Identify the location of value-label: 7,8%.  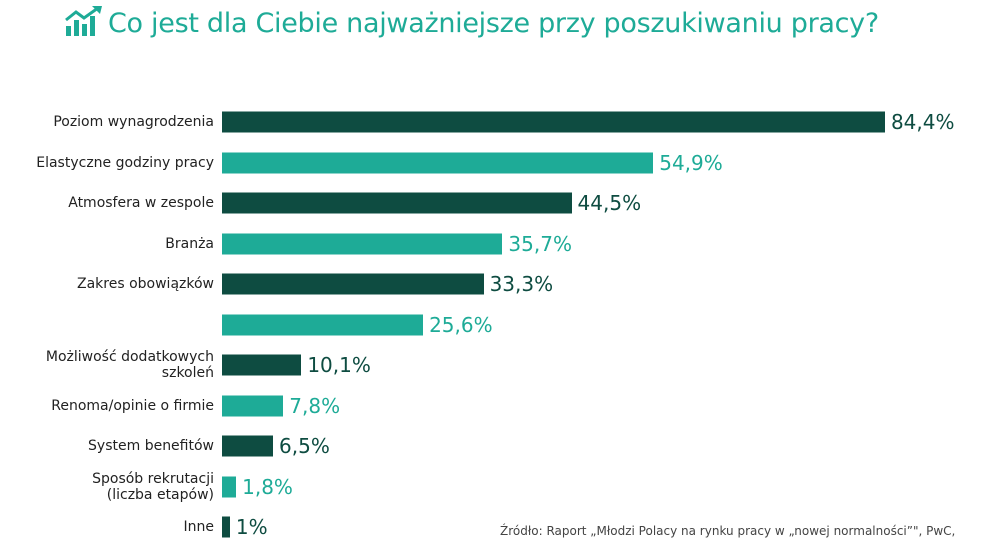
(315, 405).